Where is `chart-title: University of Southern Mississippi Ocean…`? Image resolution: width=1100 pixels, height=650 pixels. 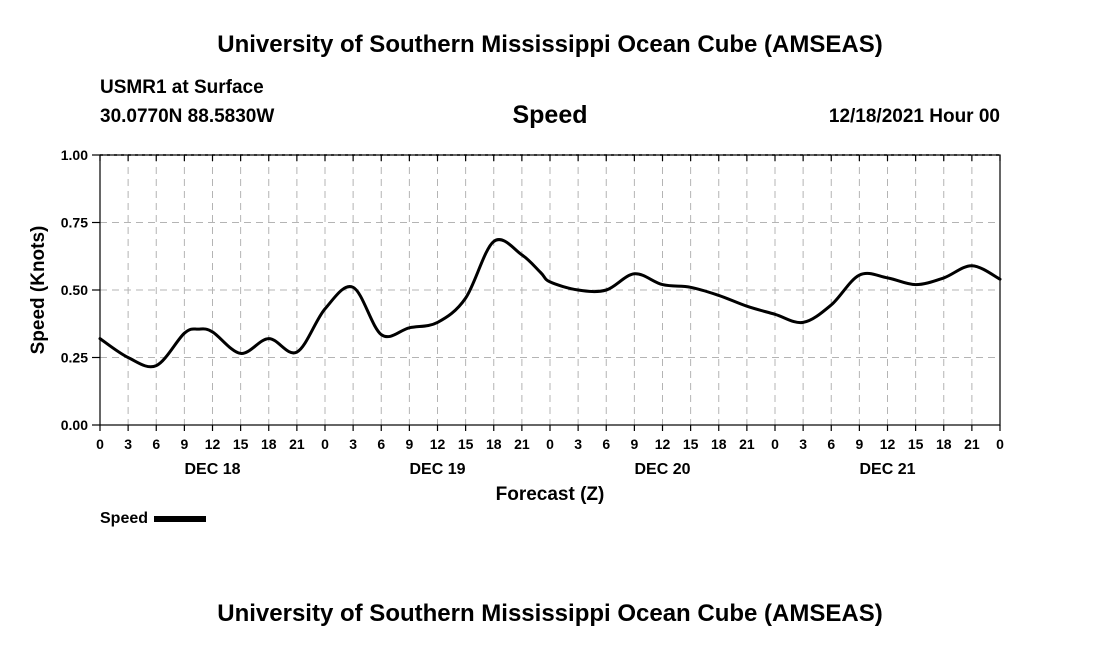
chart-title: University of Southern Mississippi Ocean… is located at coordinates (550, 44).